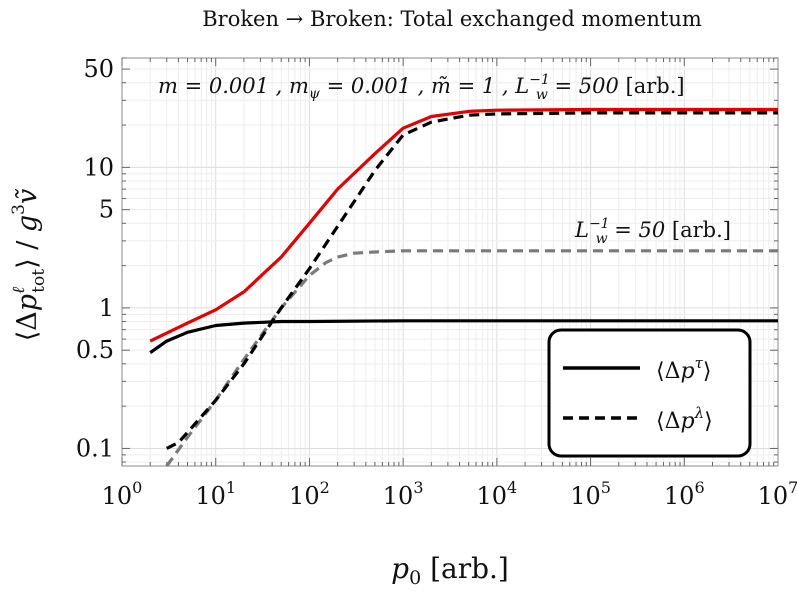 Image resolution: width=797 pixels, height=595 pixels. Describe the element at coordinates (98, 167) in the screenshot. I see `y-tick-label: 10` at that location.